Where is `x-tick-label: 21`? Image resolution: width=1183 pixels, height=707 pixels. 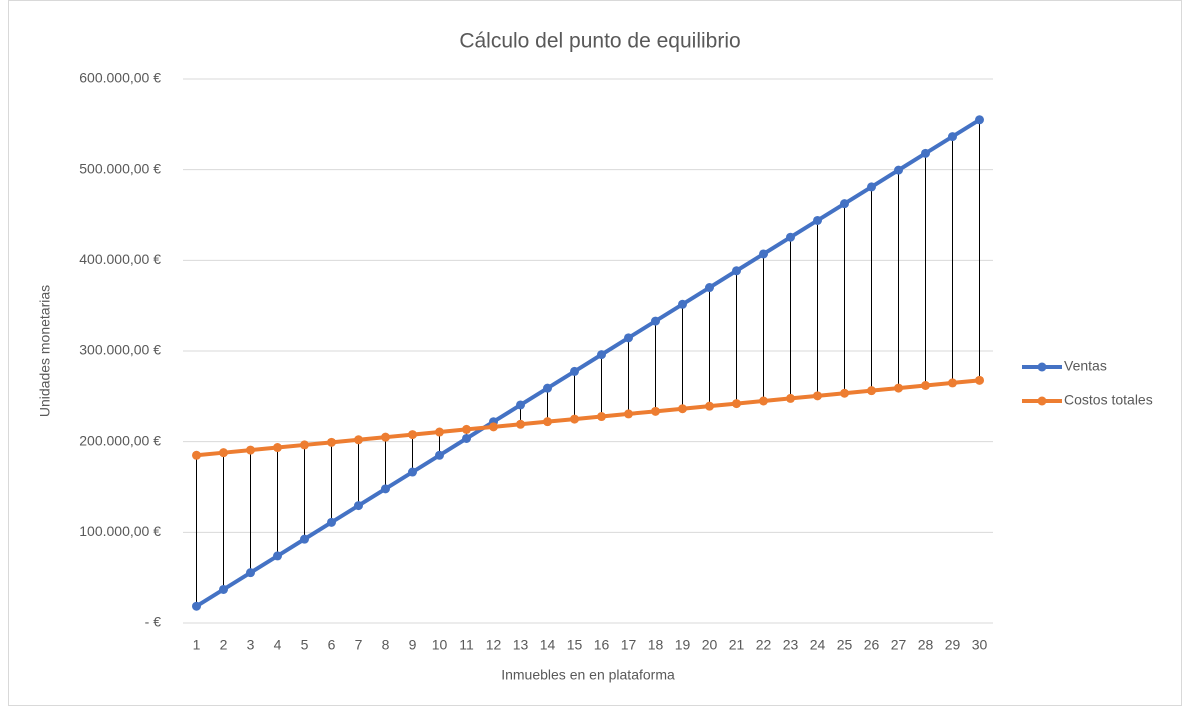 x-tick-label: 21 is located at coordinates (737, 645).